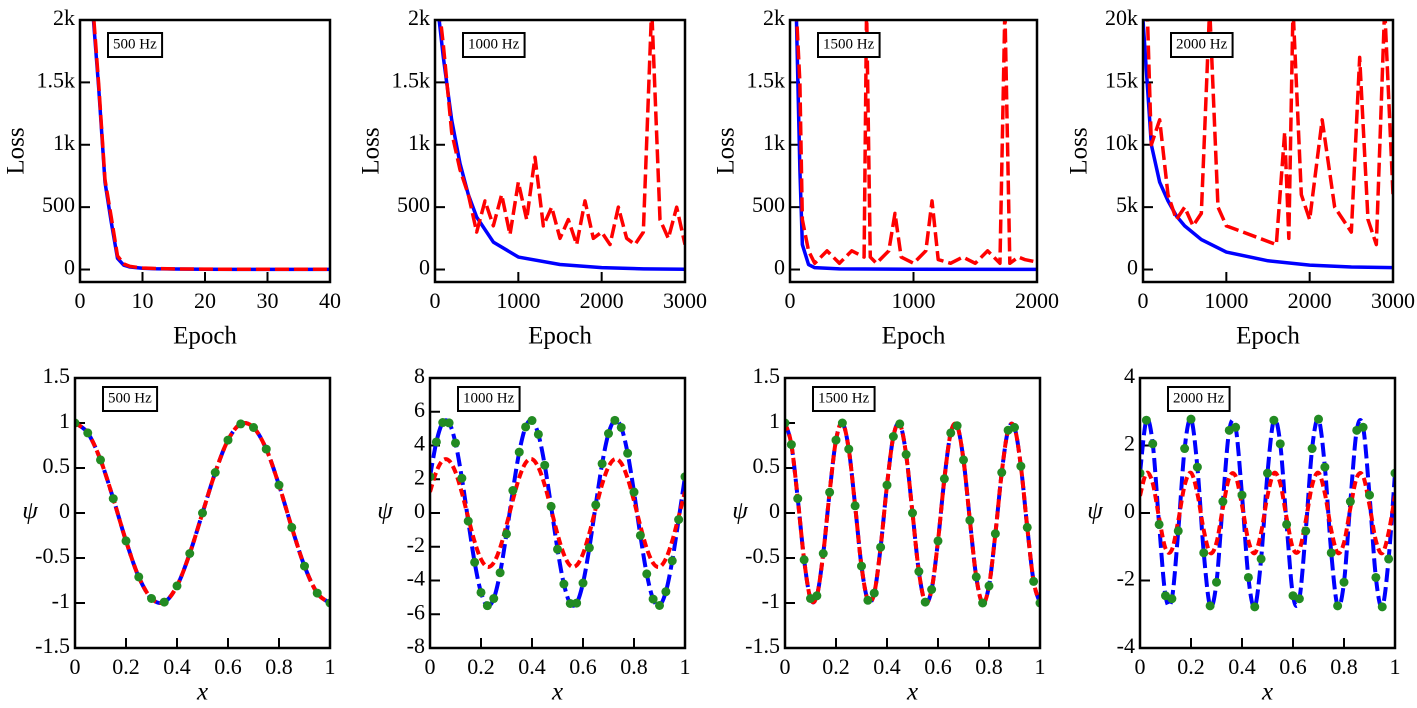 The width and height of the screenshot is (1417, 708). Describe the element at coordinates (130, 398) in the screenshot. I see `annotation: 500 Hz` at that location.